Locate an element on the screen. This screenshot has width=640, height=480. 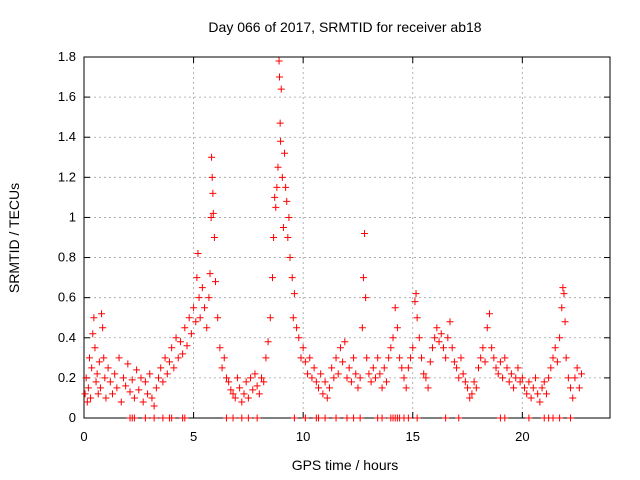
y-tick-label: 1.2 is located at coordinates (67, 176).